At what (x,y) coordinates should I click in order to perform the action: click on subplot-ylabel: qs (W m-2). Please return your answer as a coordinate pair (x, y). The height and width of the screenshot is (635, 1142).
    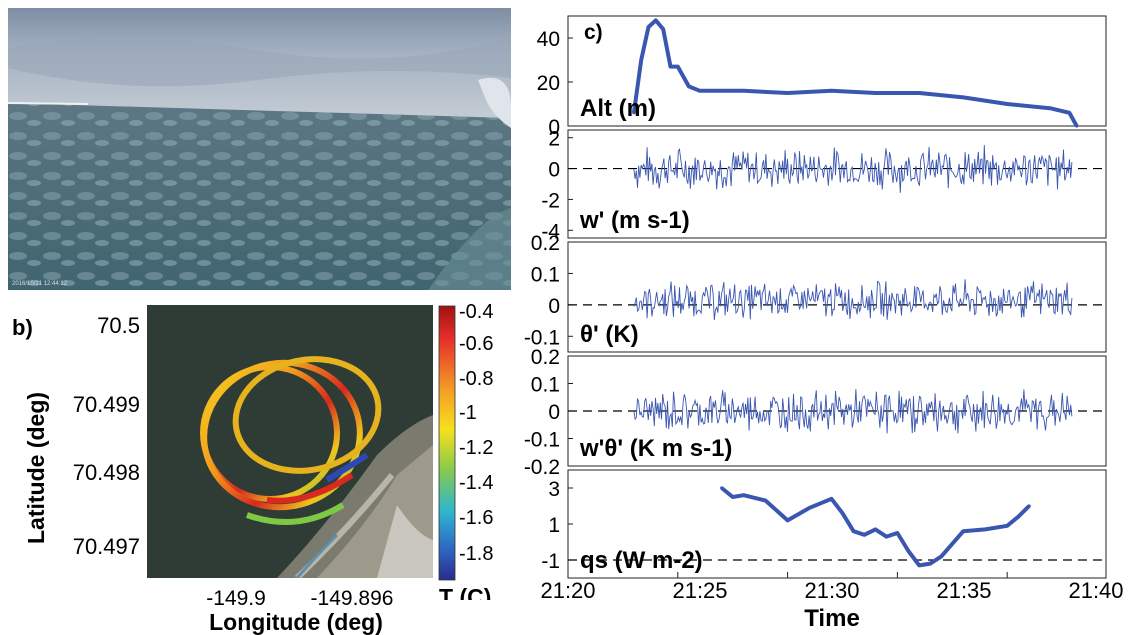
    Looking at the image, I should click on (641, 560).